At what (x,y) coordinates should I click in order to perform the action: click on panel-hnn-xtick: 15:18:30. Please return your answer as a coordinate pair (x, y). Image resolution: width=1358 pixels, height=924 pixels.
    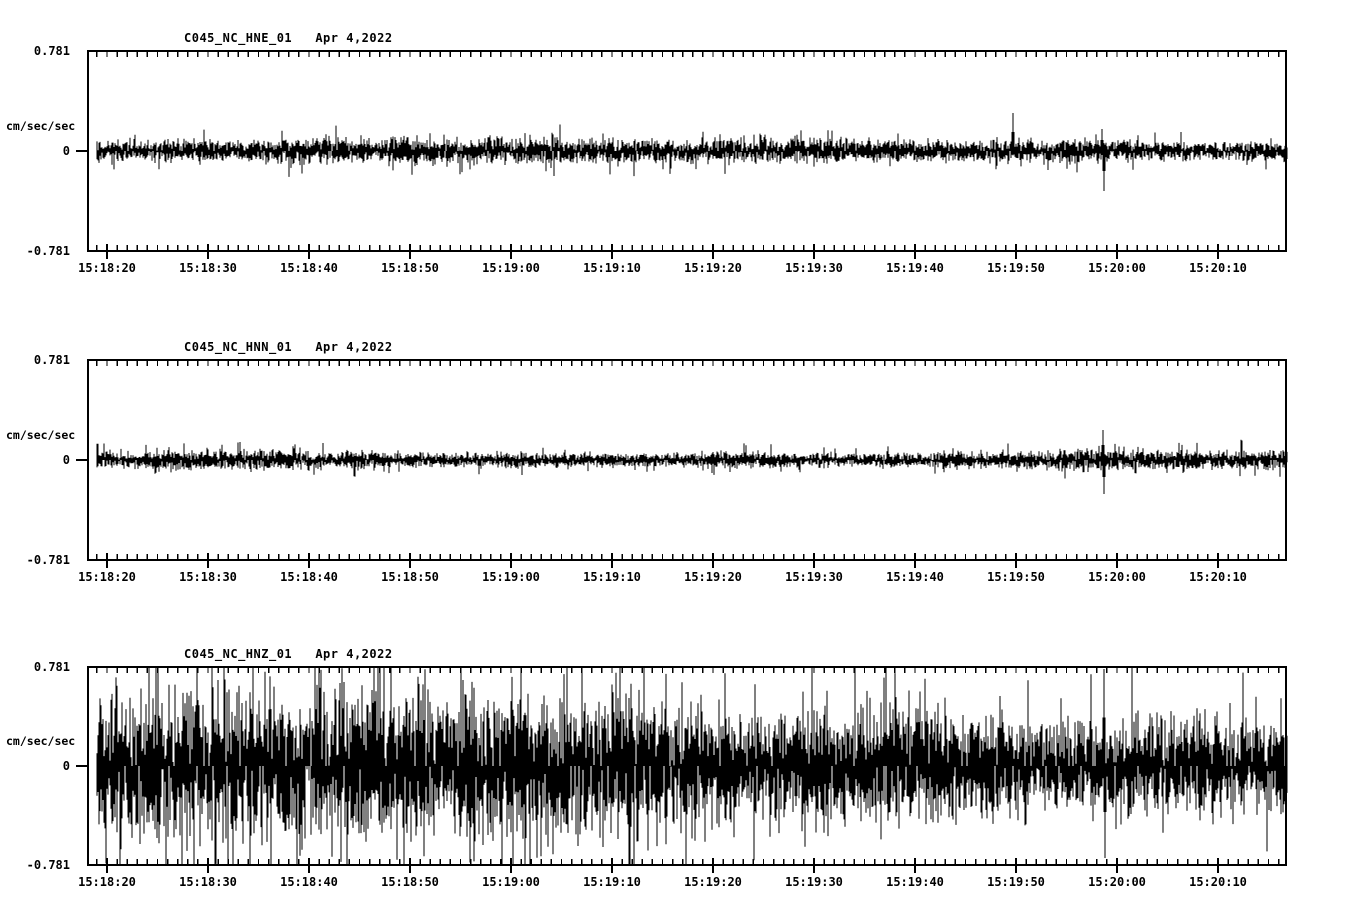
    Looking at the image, I should click on (208, 577).